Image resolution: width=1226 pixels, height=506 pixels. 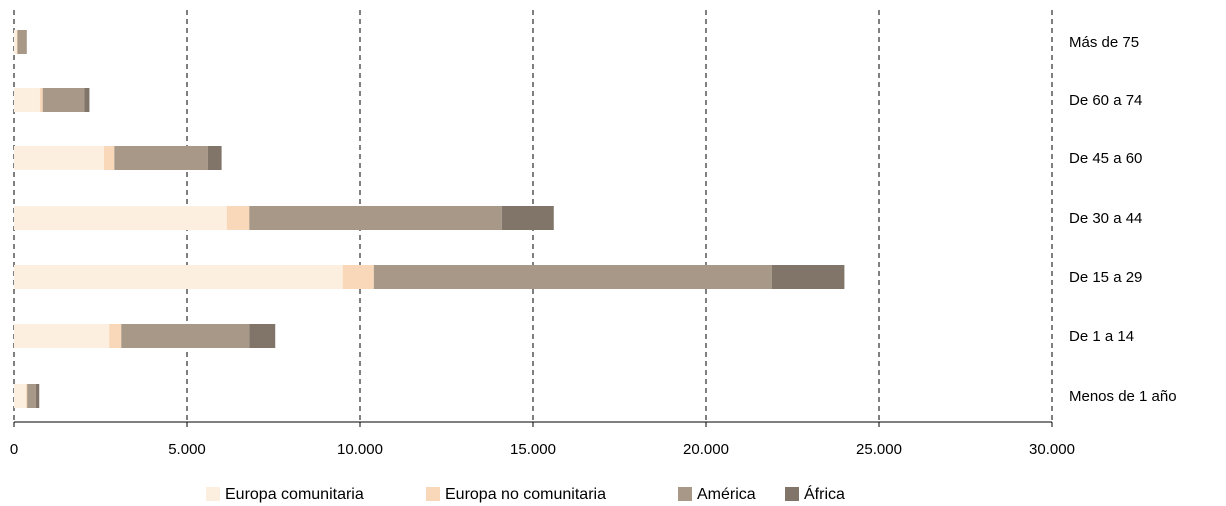 I want to click on legend-label: Europa no comunitaria, so click(x=525, y=494).